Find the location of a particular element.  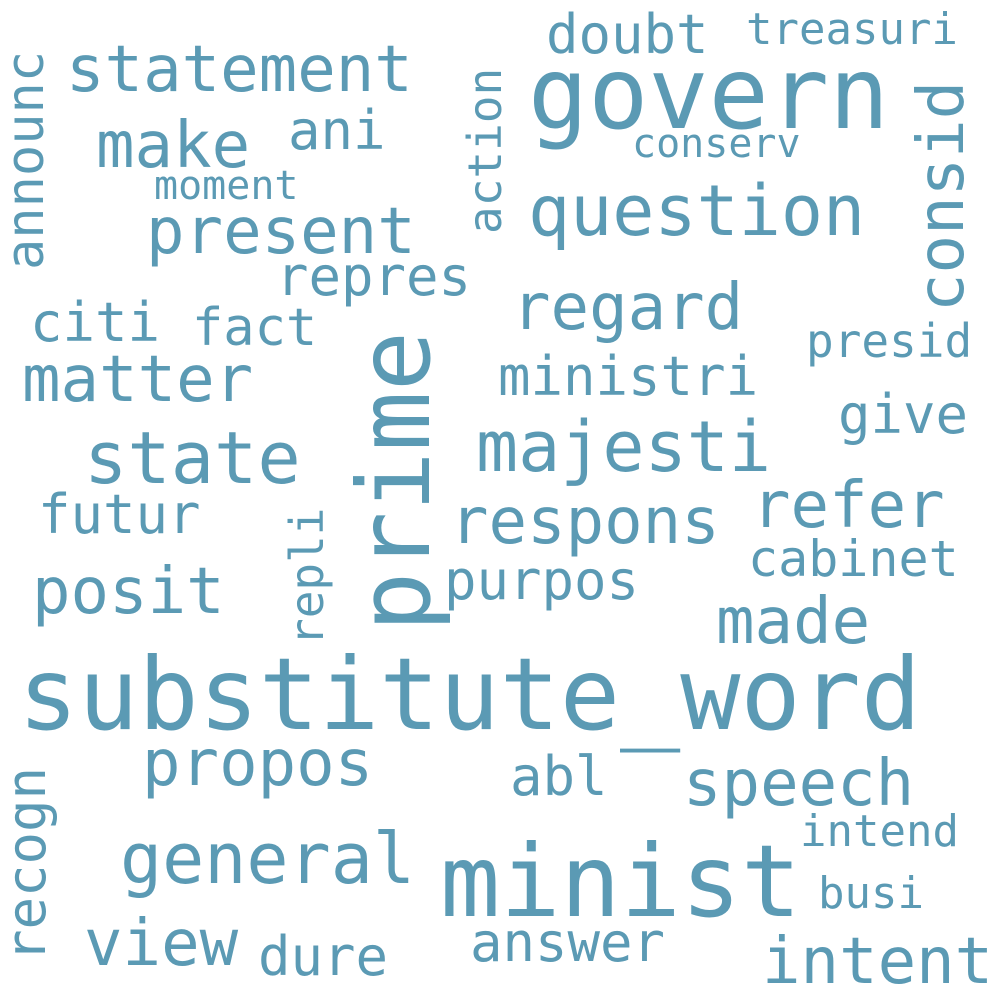

word-doubt: doubt is located at coordinates (627, 34).